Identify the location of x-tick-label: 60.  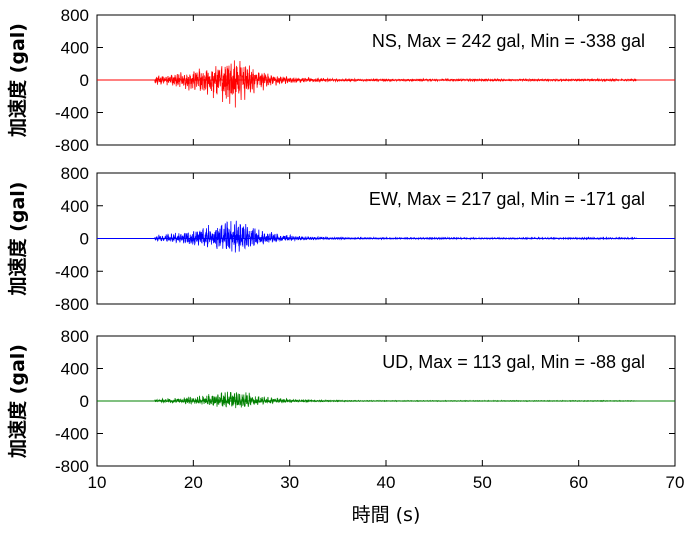
(578, 482).